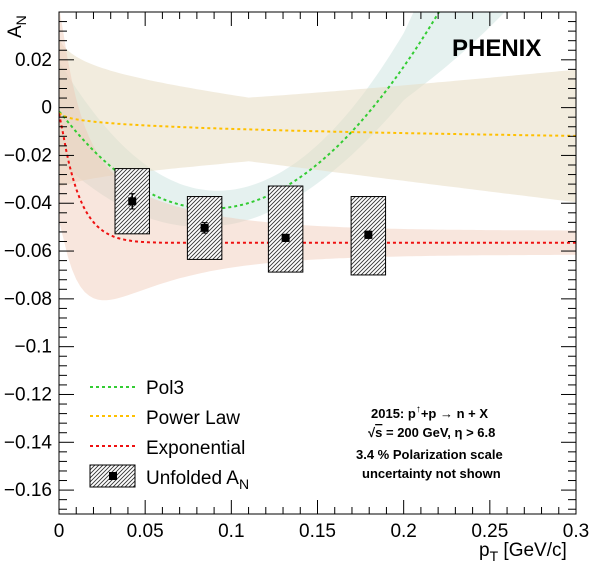  I want to click on annotation-line-3: 3.4 % Polarization scale, so click(429, 454).